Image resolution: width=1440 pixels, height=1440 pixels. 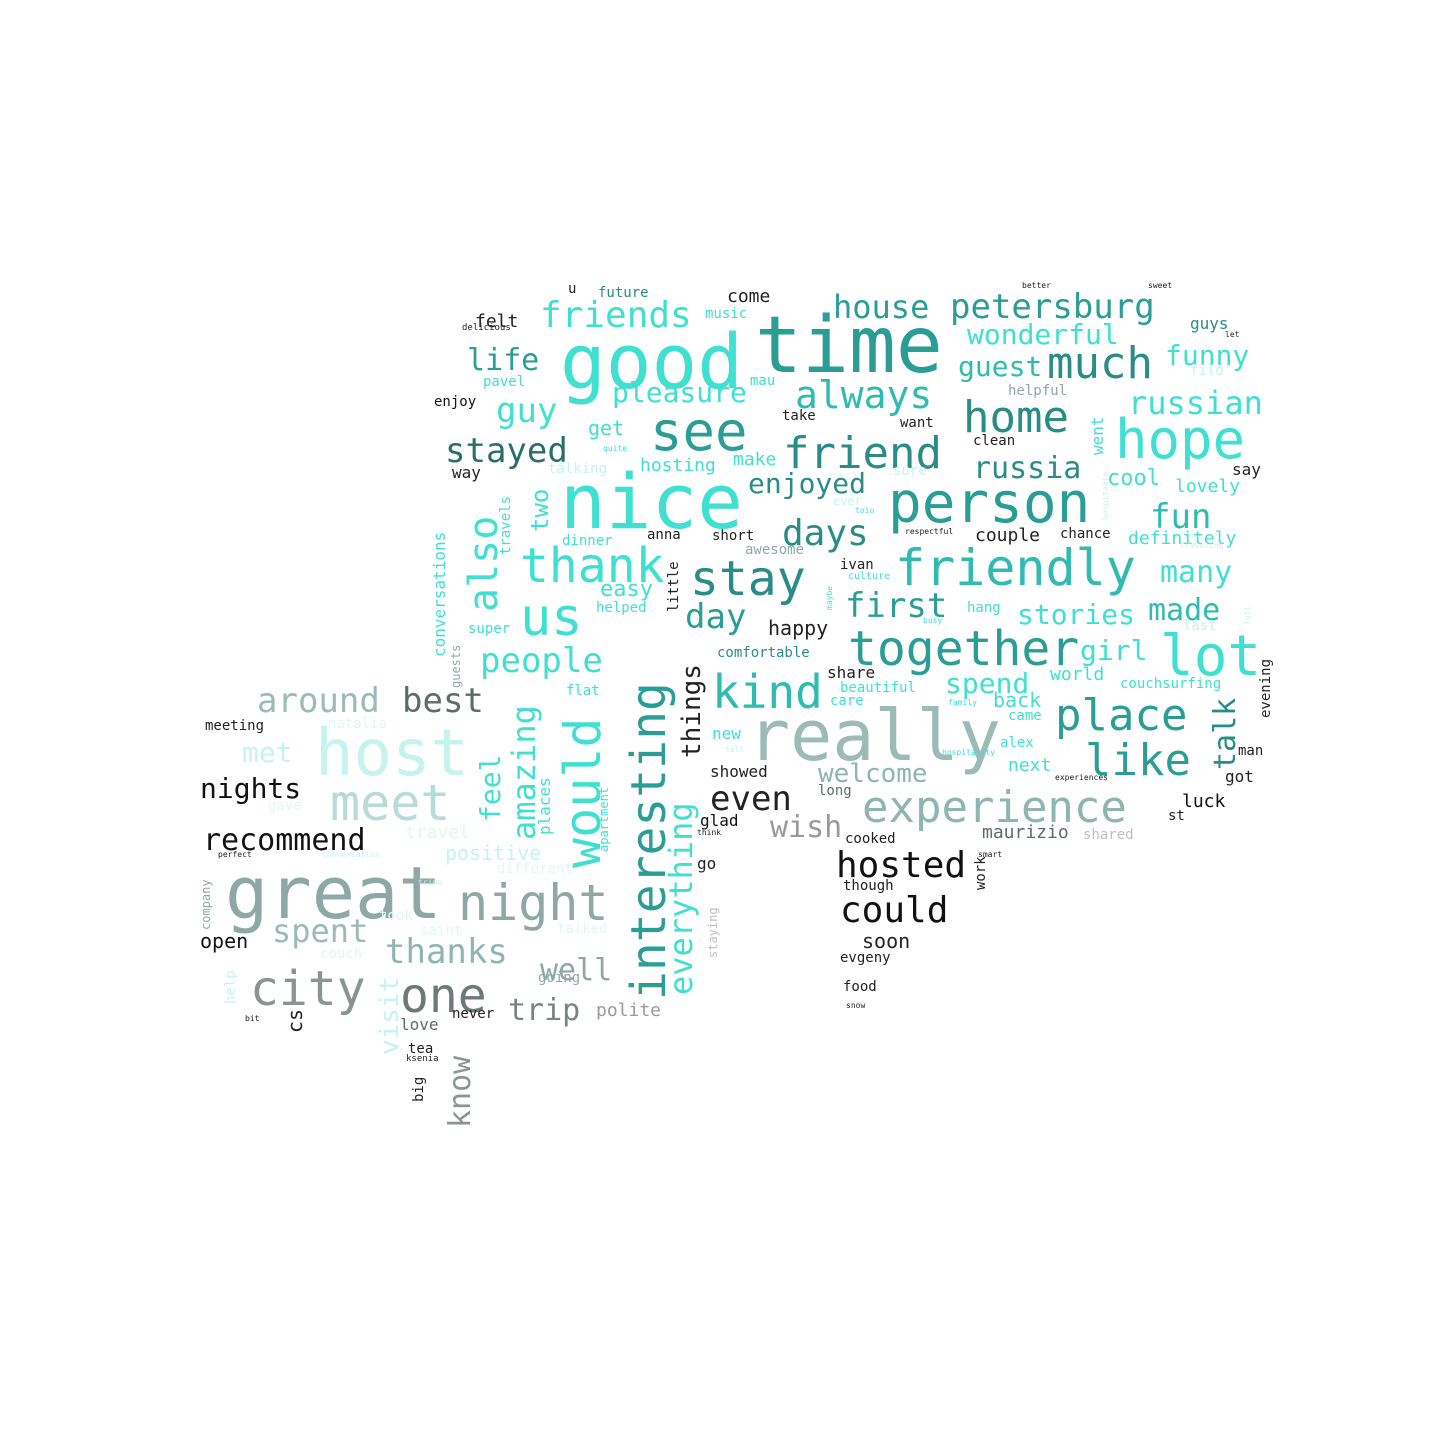 What do you see at coordinates (1250, 751) in the screenshot?
I see `word-man: man` at bounding box center [1250, 751].